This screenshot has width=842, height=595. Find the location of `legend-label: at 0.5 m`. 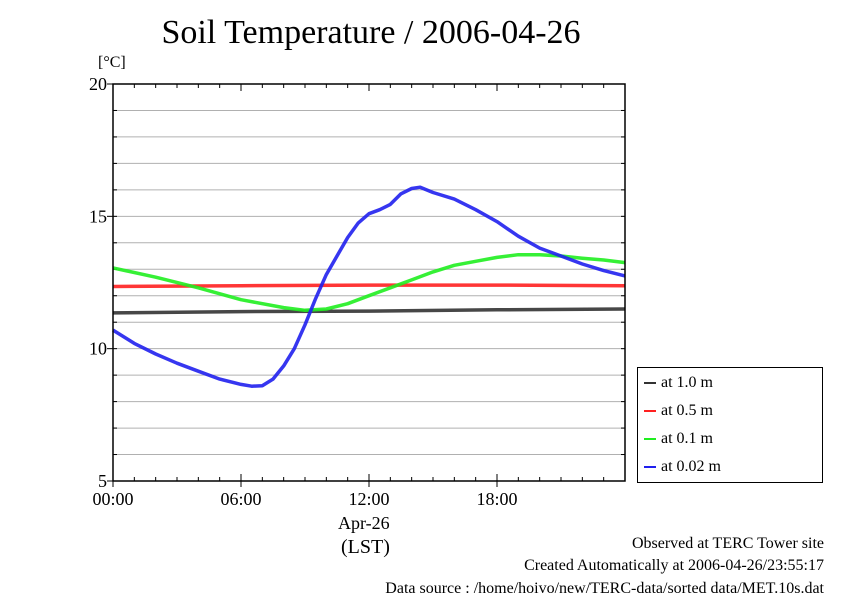

legend-label: at 0.5 m is located at coordinates (687, 410).